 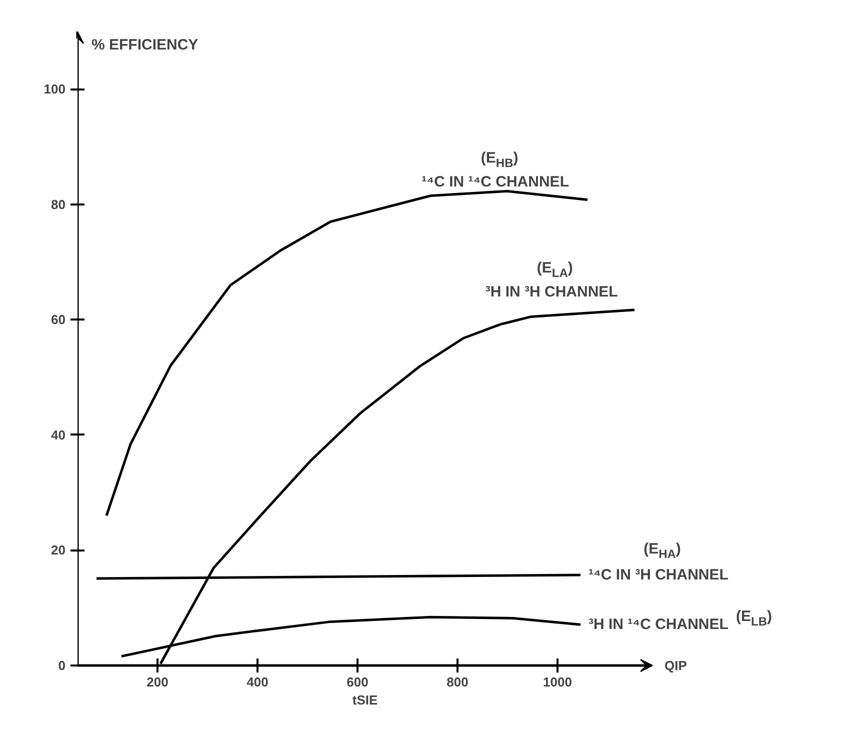 I want to click on y-tick-label: 60, so click(x=58, y=320).